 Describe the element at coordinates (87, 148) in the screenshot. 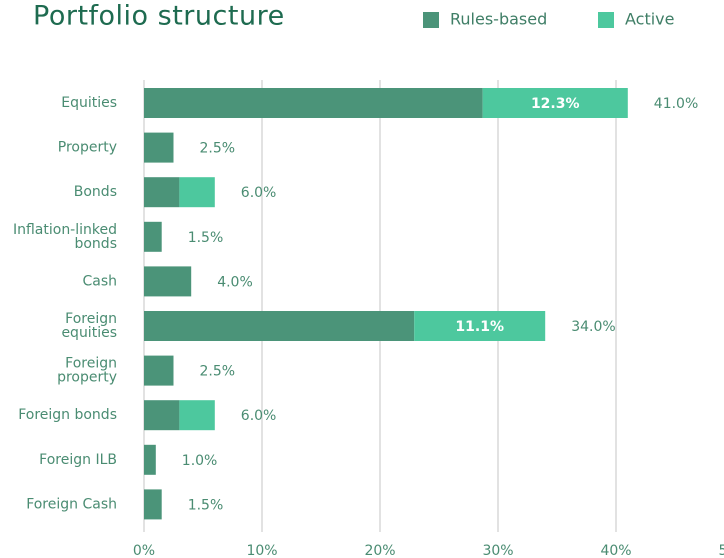

I see `y-tick-label: Property` at that location.